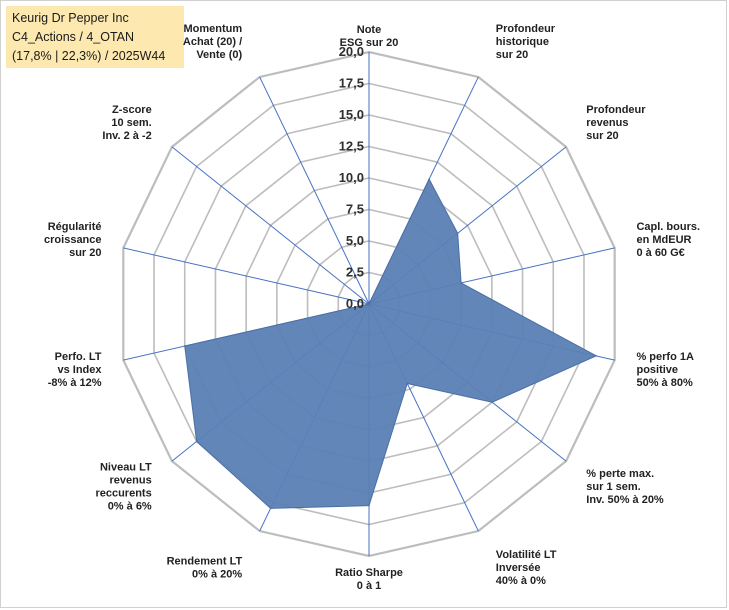 Image resolution: width=729 pixels, height=610 pixels. Describe the element at coordinates (663, 240) in the screenshot. I see `axis-label-line: en MdEUR` at that location.